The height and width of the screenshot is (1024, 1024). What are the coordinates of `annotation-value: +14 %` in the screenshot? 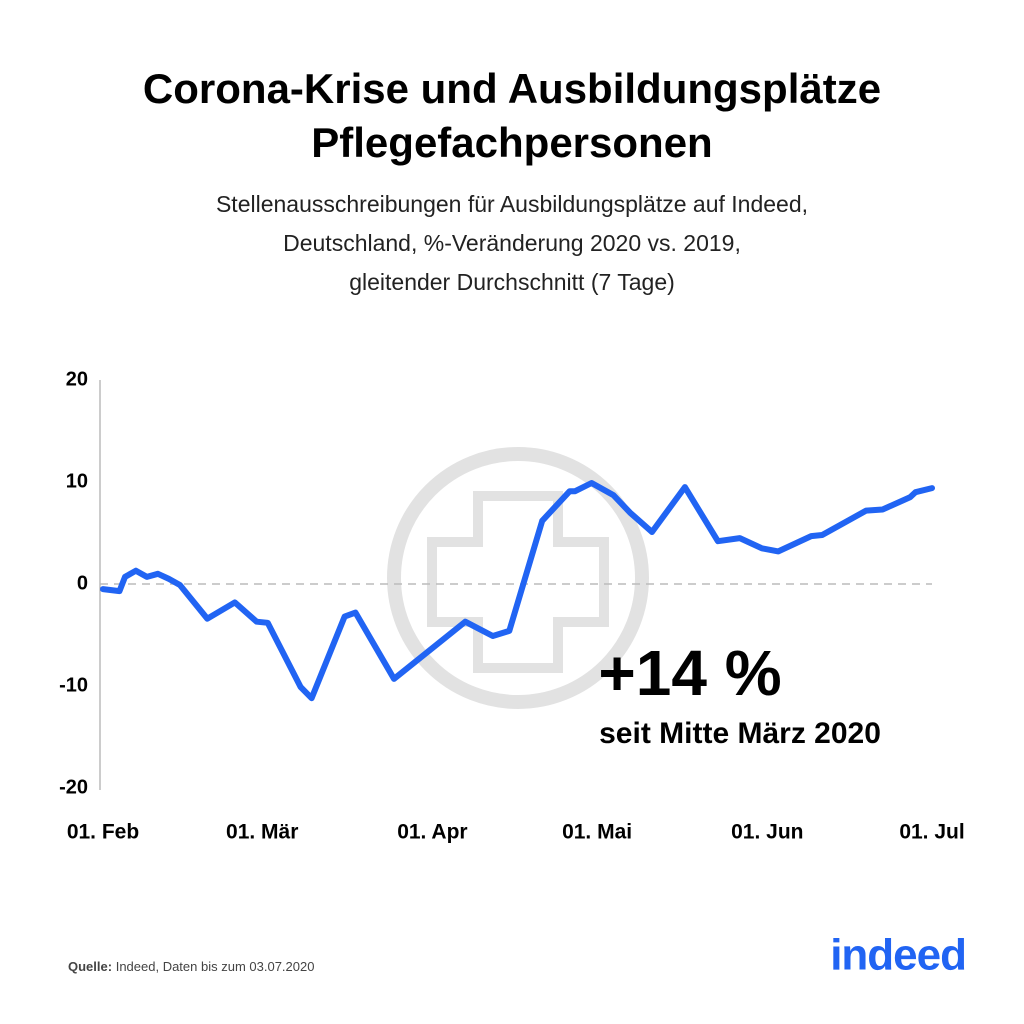 It's located at (689, 673).